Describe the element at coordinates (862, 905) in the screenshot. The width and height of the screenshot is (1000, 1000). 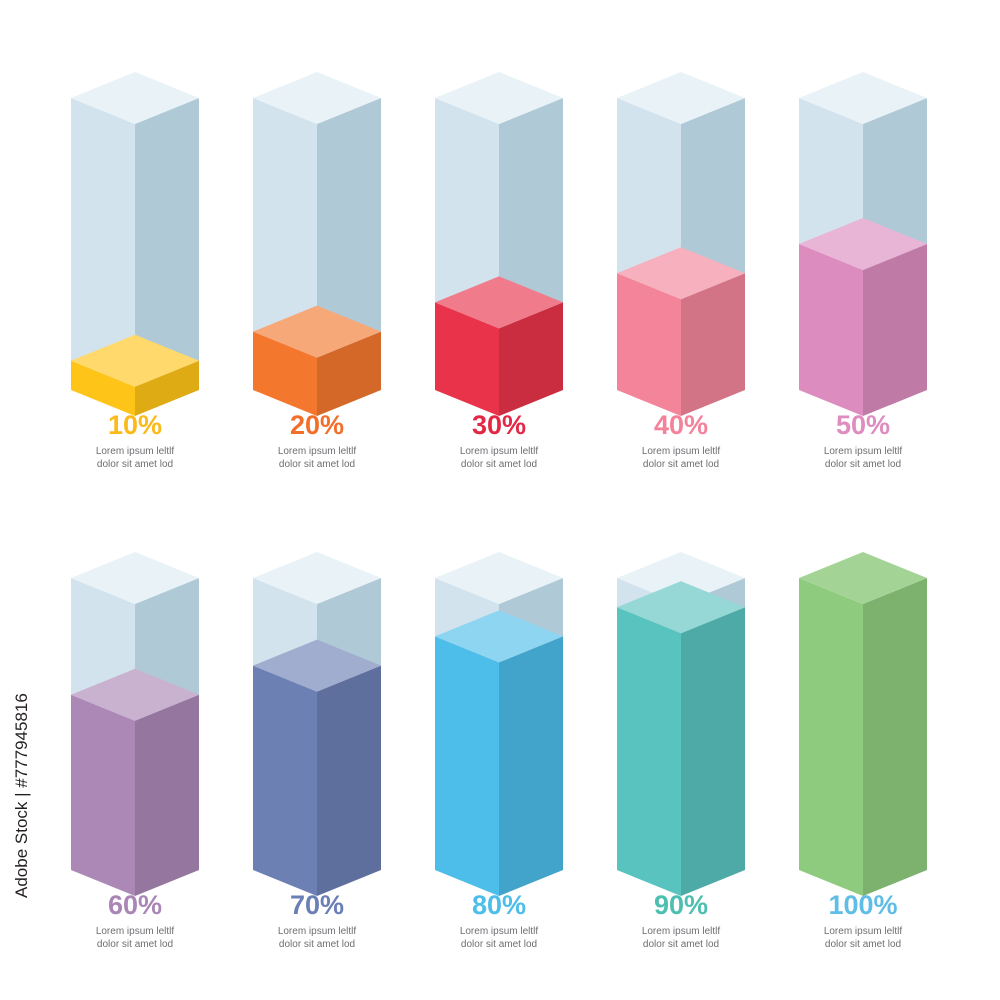
I see `value-label: 100%` at that location.